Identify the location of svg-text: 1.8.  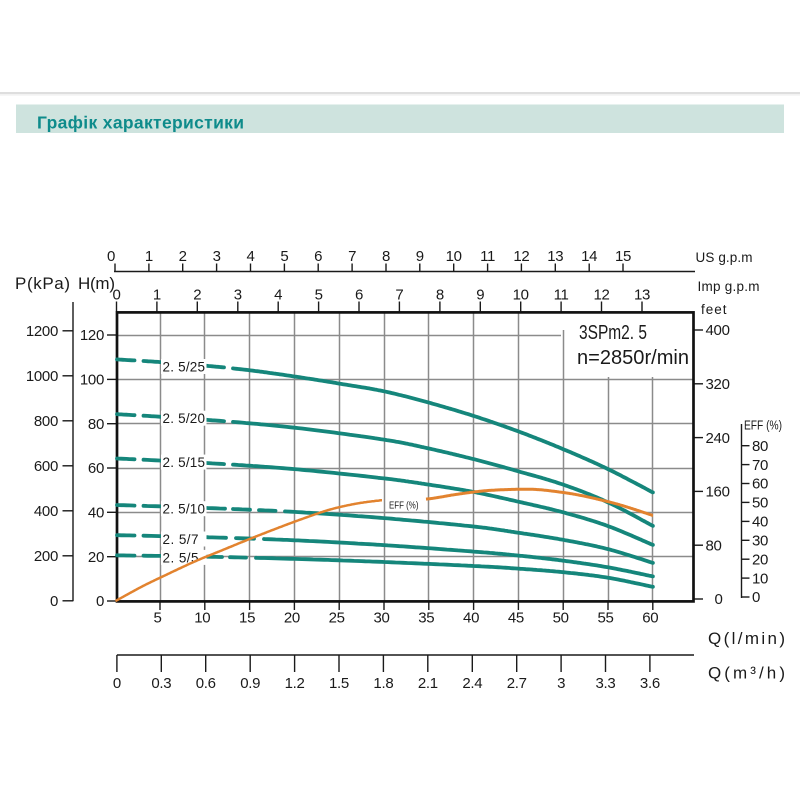
(383, 683).